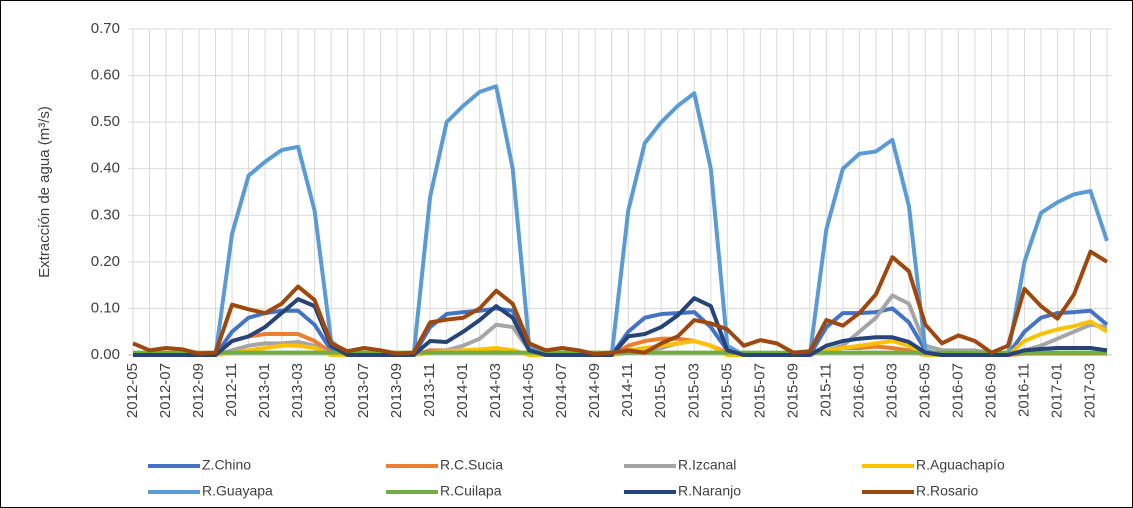 Image resolution: width=1133 pixels, height=508 pixels. I want to click on x-tick-label: 2017-03, so click(1089, 390).